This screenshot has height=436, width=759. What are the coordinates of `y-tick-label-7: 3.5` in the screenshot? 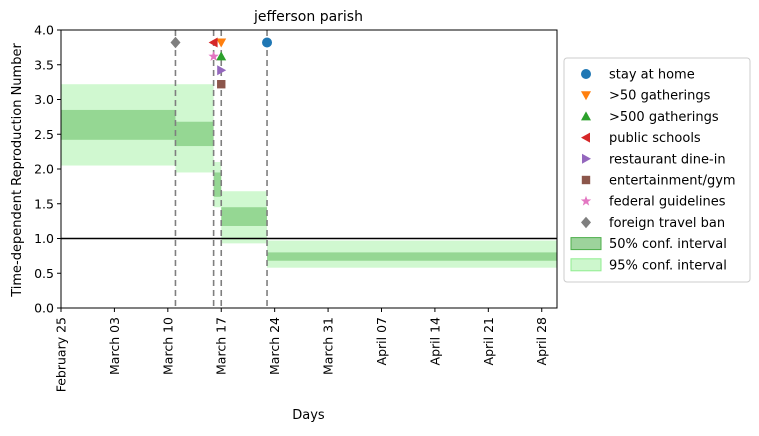 It's located at (44, 64).